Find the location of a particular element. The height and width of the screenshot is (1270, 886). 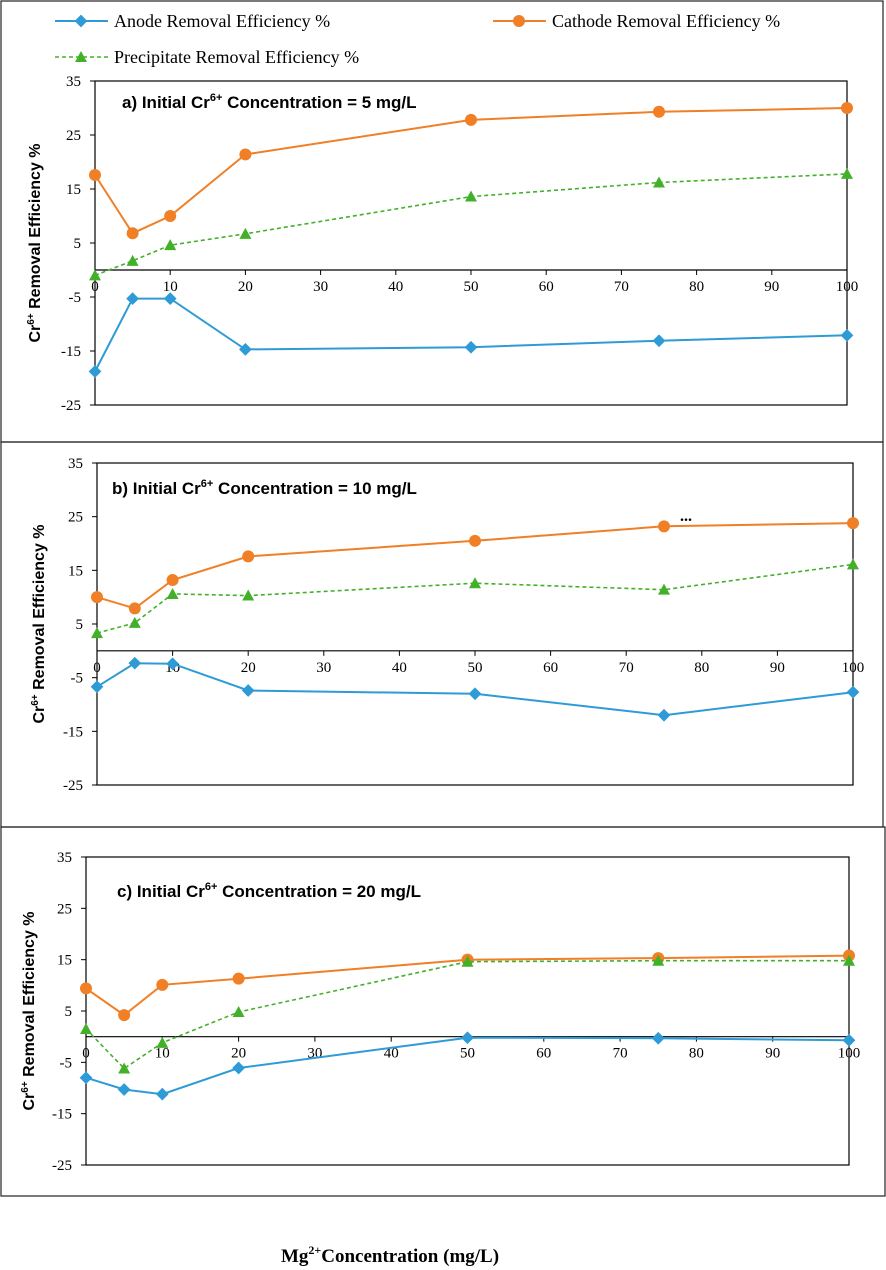

annotation-sup: 6+ is located at coordinates (207, 484).